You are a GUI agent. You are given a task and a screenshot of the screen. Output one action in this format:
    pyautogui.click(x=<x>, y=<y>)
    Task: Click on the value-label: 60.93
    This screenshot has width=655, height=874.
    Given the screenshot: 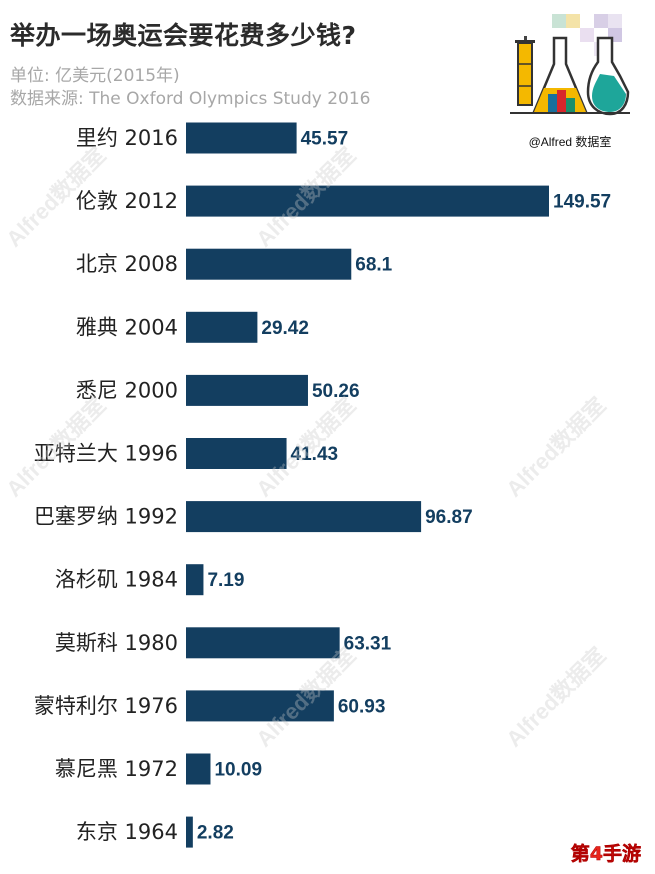 What is the action you would take?
    pyautogui.click(x=362, y=706)
    